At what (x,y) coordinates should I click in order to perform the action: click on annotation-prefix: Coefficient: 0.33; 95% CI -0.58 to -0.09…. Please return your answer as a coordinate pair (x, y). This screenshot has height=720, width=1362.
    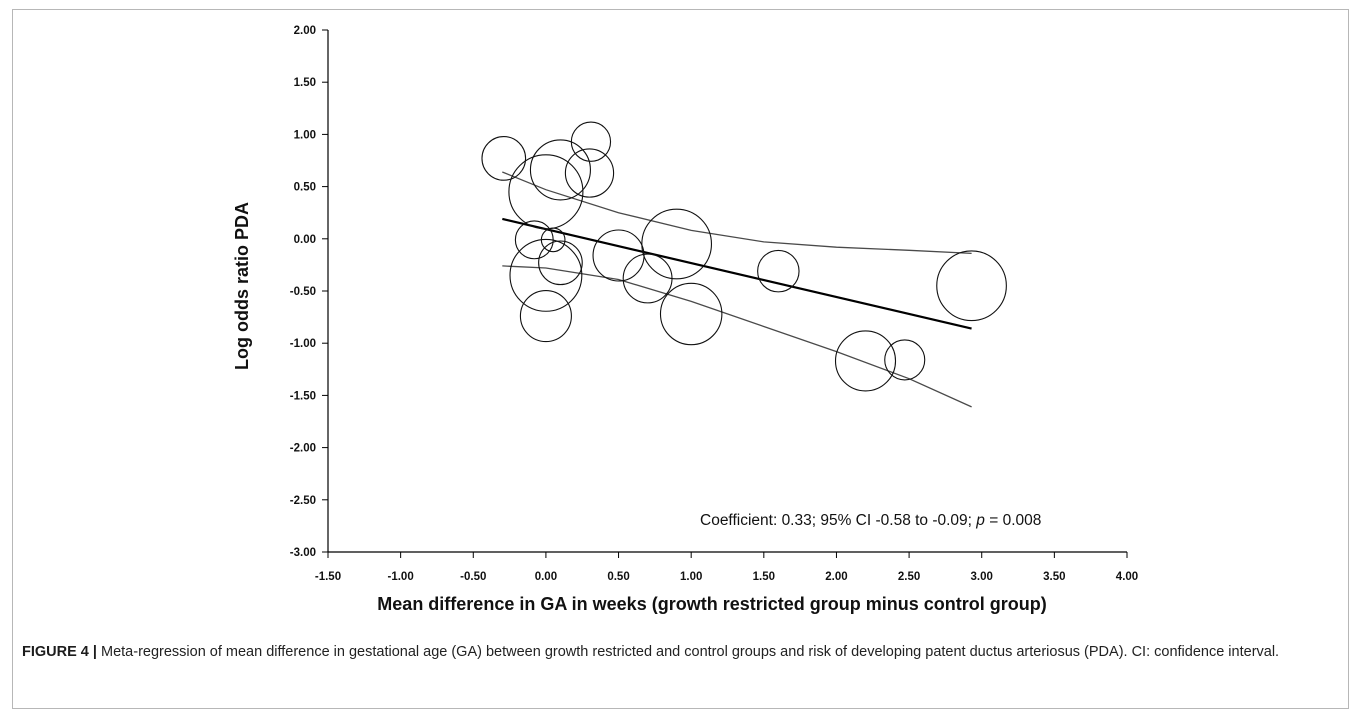
    Looking at the image, I should click on (838, 520).